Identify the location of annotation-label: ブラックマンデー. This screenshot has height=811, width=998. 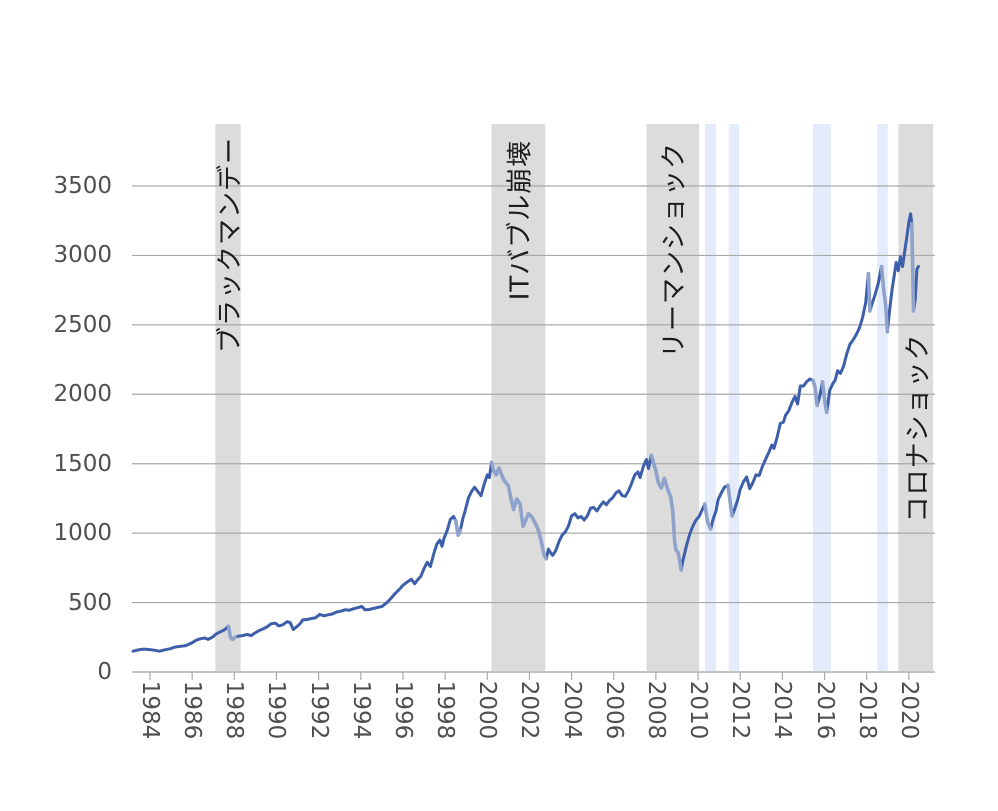
(230, 245).